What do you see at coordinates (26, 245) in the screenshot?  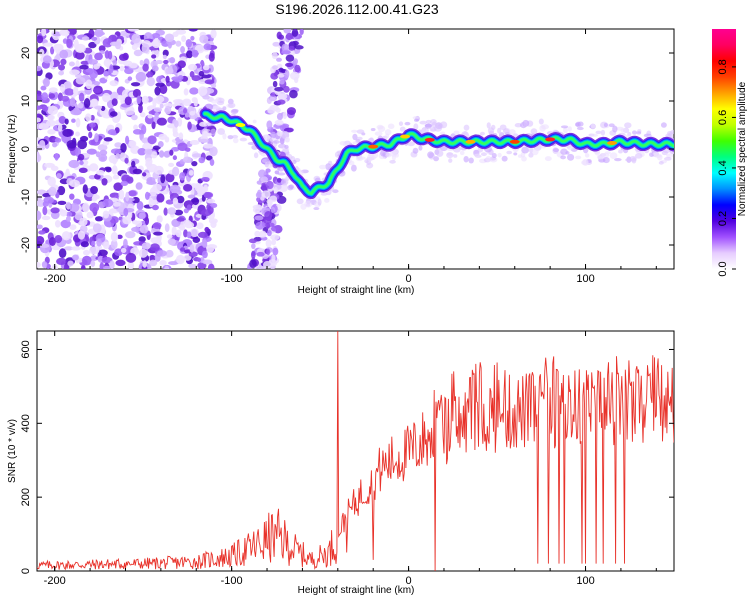 I see `y-tick-label: -20` at bounding box center [26, 245].